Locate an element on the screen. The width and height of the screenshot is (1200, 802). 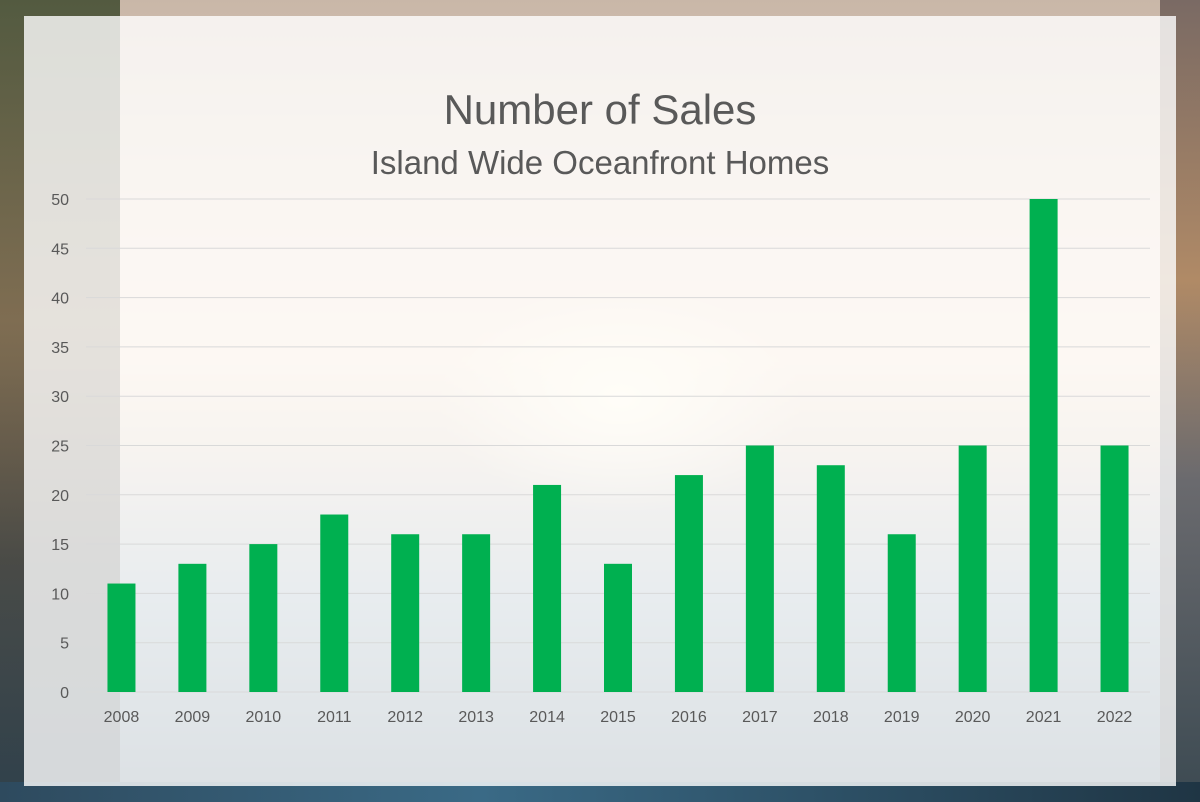
x-tick-label: 2010 is located at coordinates (264, 717).